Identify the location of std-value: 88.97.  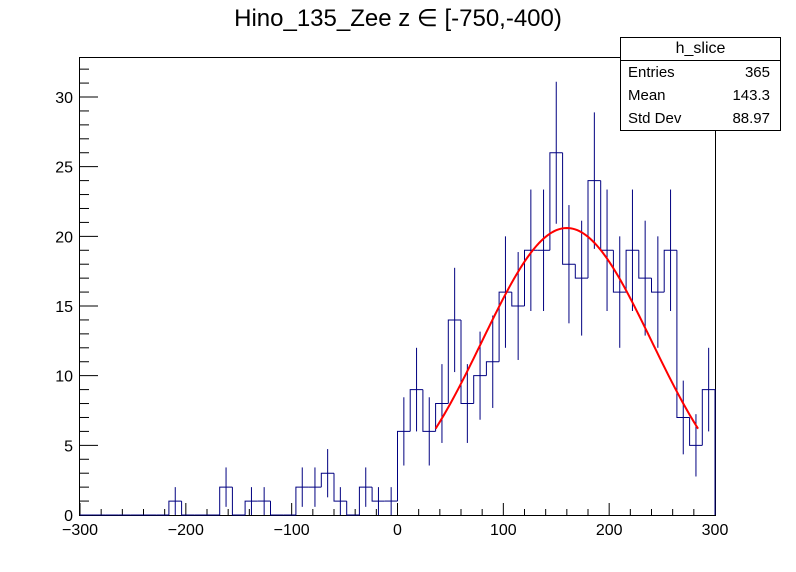
(751, 118).